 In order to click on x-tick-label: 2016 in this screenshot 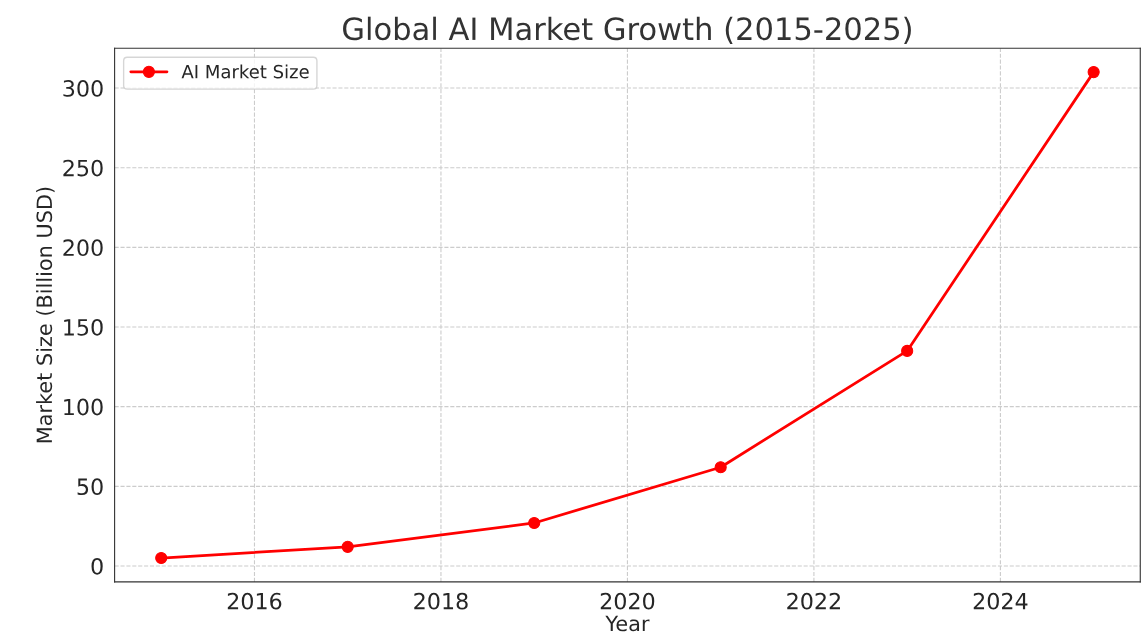, I will do `click(254, 601)`.